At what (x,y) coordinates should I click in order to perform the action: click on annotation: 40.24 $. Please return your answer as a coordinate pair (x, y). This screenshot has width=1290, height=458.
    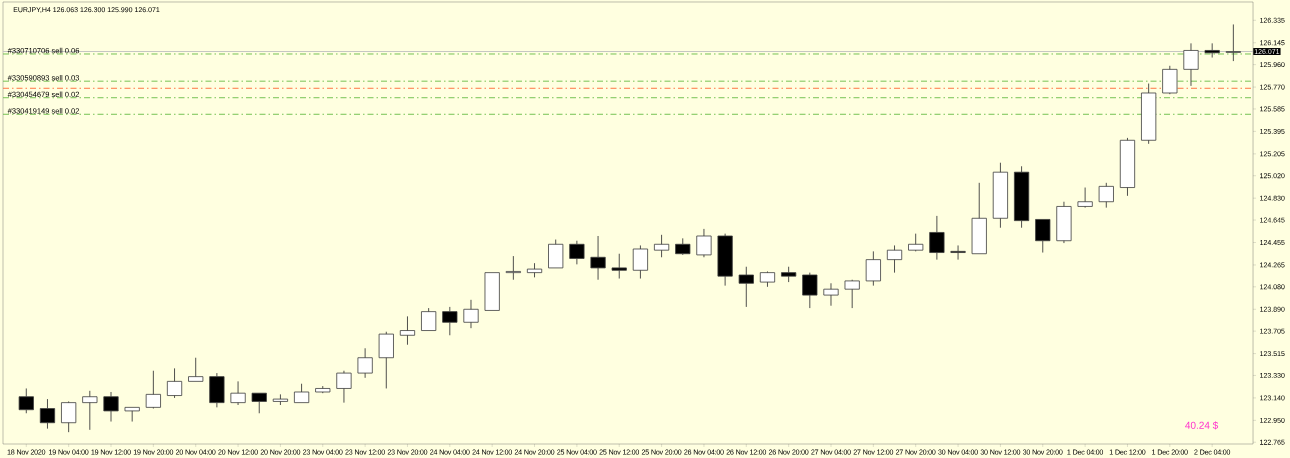
    Looking at the image, I should click on (1202, 425).